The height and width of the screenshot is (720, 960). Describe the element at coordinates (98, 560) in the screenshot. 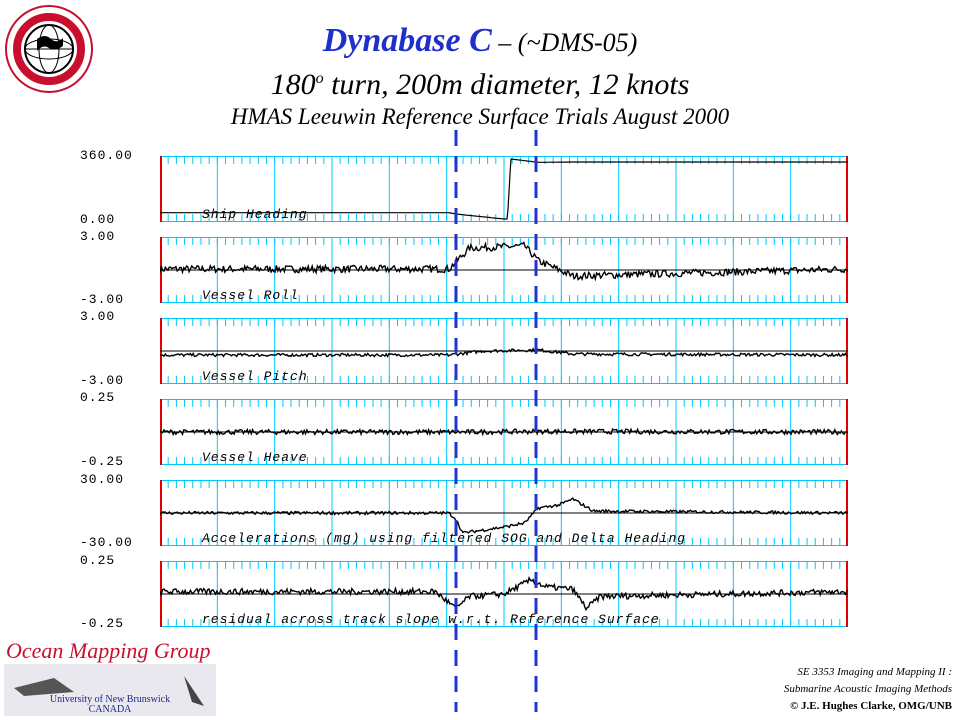

I see `residual-ymax-label: 0.25` at that location.